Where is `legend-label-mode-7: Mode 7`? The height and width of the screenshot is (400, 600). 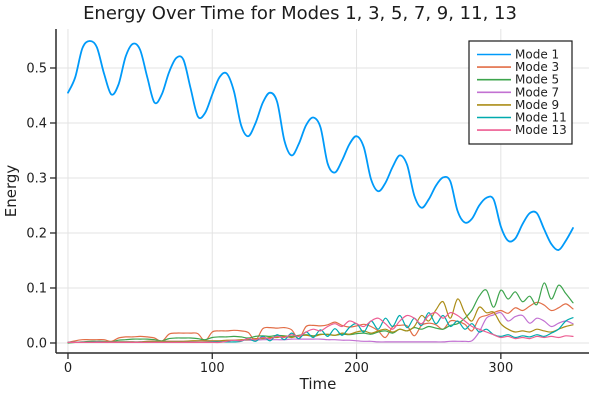
legend-label-mode-7: Mode 7 is located at coordinates (537, 92).